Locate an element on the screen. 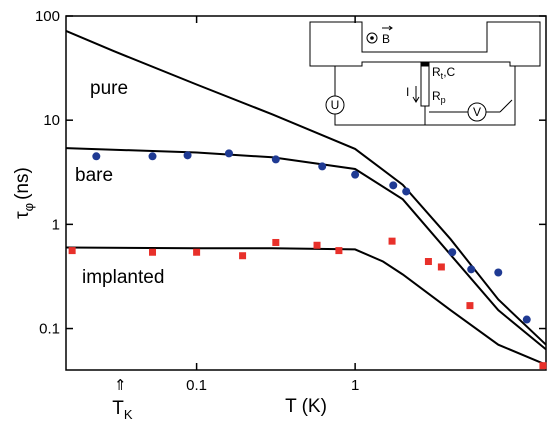 Image resolution: width=551 pixels, height=429 pixels. inset-diagram is located at coordinates (425, 73).